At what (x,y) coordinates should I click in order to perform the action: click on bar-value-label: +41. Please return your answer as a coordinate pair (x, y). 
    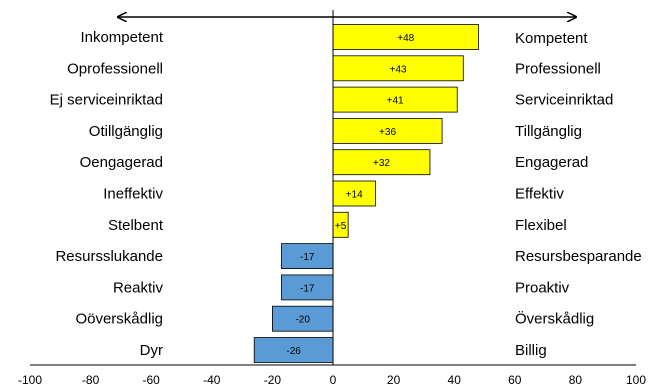
    Looking at the image, I should click on (395, 101).